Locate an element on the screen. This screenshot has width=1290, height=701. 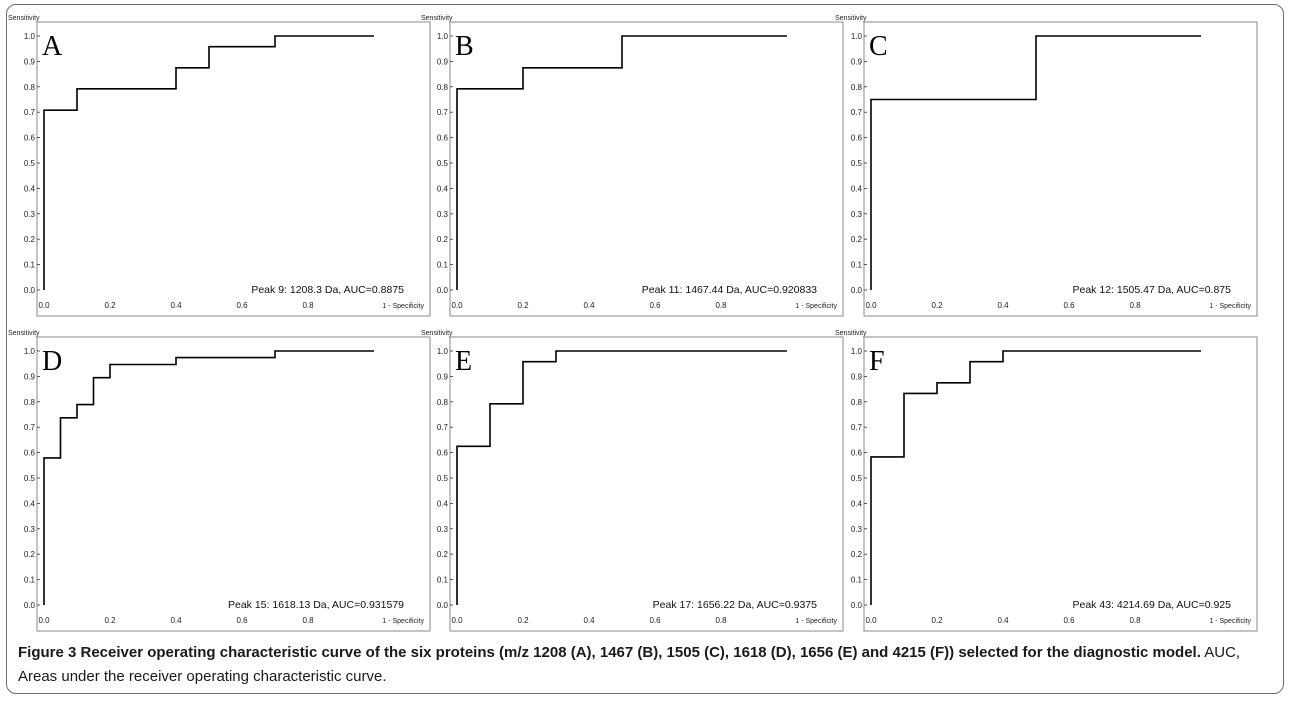
panel-letter: B is located at coordinates (464, 46).